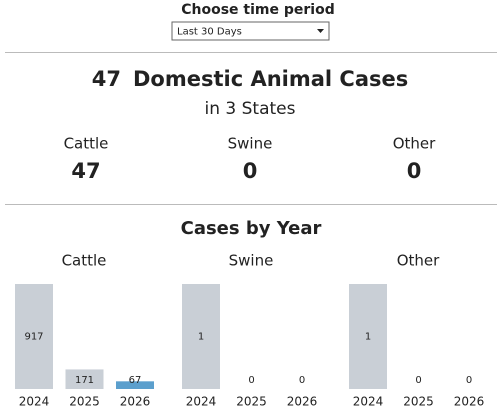 The width and height of the screenshot is (499, 412). What do you see at coordinates (106, 79) in the screenshot?
I see `summary-count: 47` at bounding box center [106, 79].